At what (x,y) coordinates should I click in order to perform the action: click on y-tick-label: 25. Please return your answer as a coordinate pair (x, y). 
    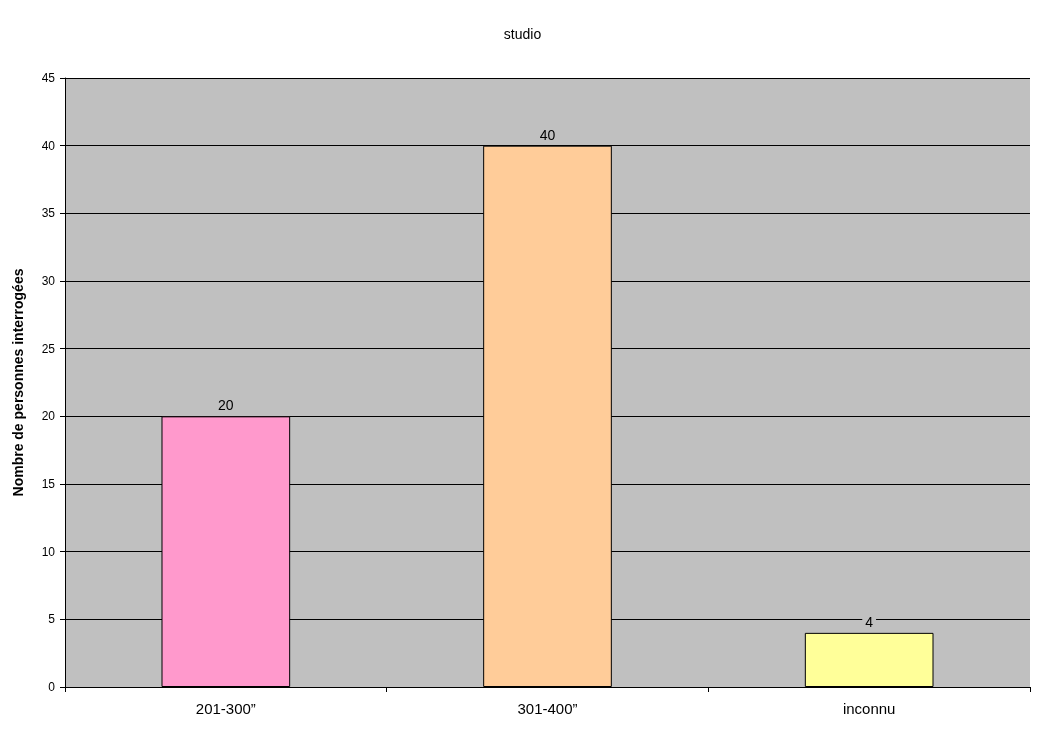
    Looking at the image, I should click on (48, 348).